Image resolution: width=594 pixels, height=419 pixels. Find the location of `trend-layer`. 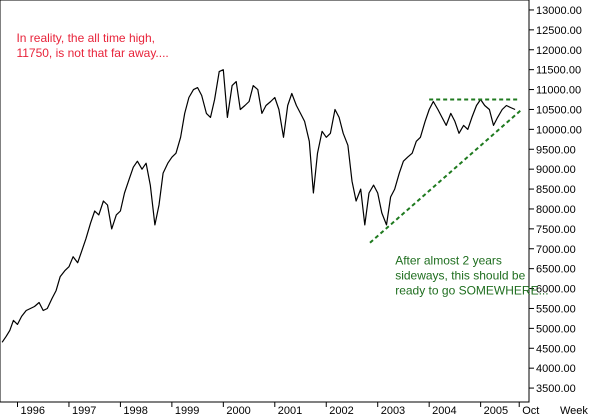

trend-layer is located at coordinates (446, 171).